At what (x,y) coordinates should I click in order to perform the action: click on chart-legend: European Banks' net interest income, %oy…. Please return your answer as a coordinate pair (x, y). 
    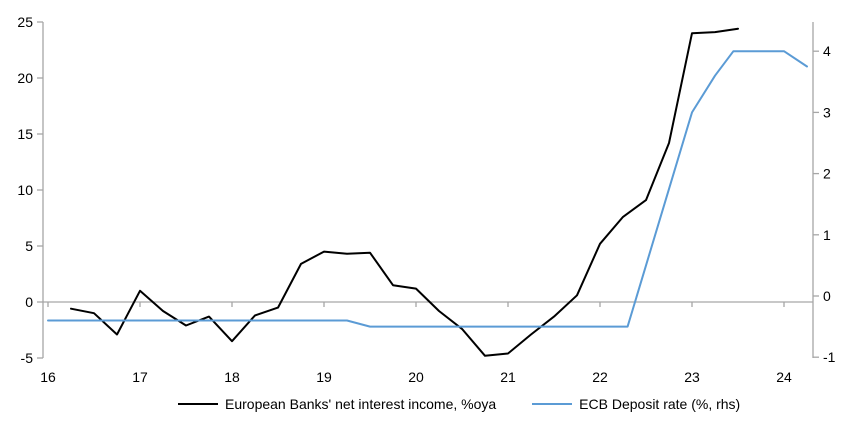
    Looking at the image, I should click on (459, 404).